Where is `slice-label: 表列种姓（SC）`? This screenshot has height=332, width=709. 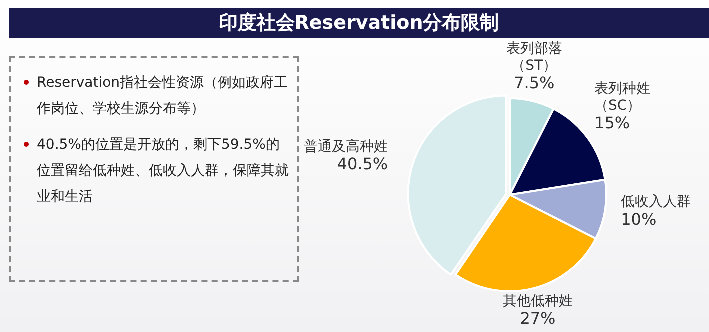 slice-label: 表列种姓（SC） is located at coordinates (622, 97).